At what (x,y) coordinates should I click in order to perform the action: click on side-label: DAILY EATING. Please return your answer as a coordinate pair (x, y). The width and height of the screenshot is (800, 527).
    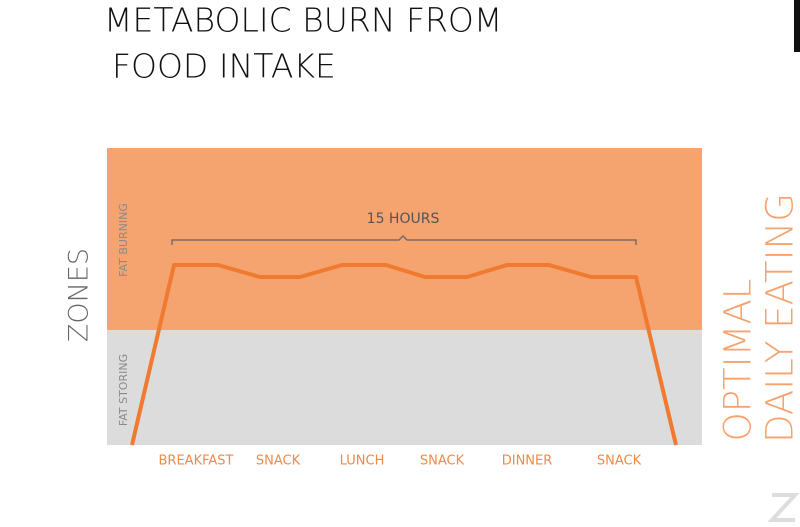
    Looking at the image, I should click on (779, 318).